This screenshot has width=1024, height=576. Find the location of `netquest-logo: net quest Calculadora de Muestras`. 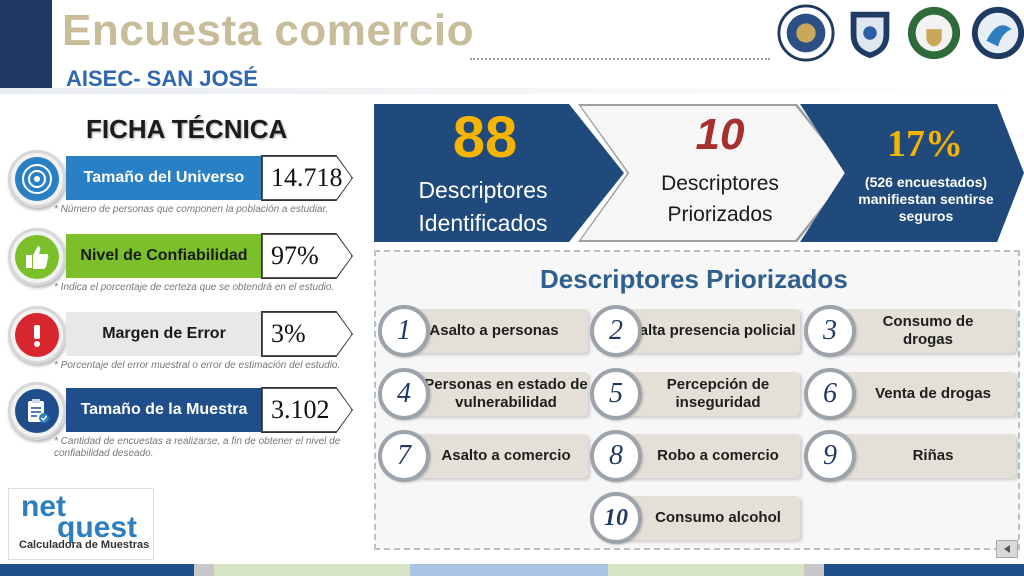

netquest-logo: net quest Calculadora de Muestras is located at coordinates (81, 524).